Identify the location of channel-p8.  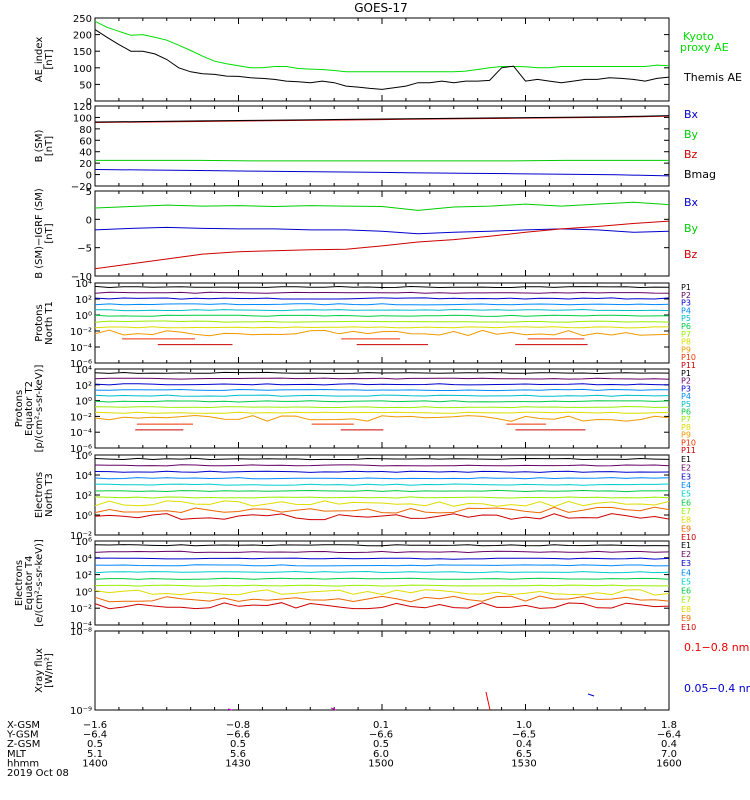
(382, 412).